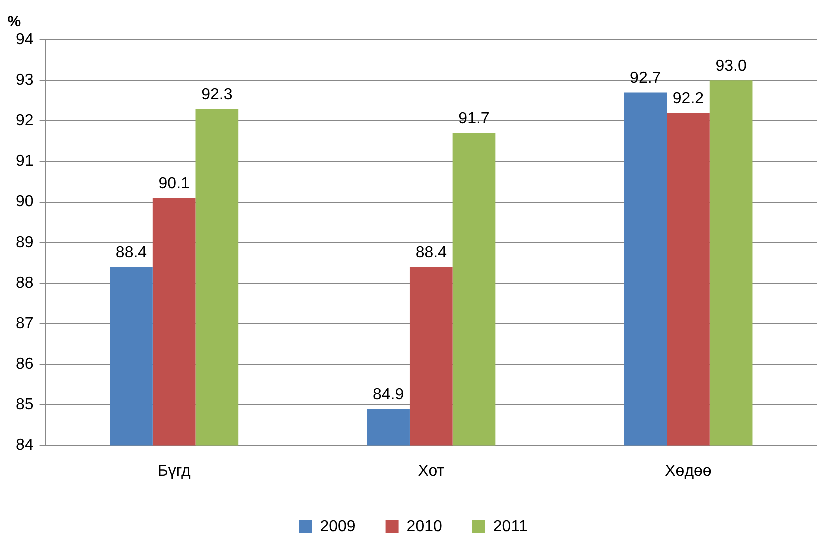  Describe the element at coordinates (25, 80) in the screenshot. I see `y-tick-label: 93` at that location.